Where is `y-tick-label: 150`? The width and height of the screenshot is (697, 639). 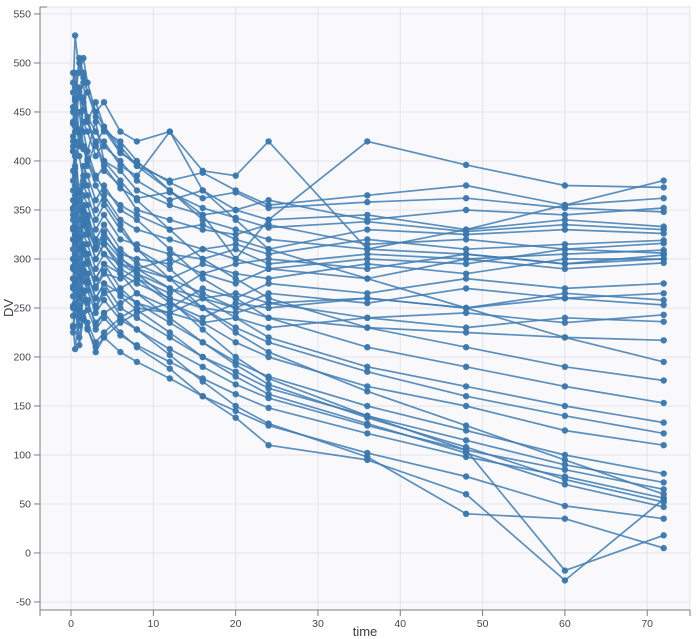 y-tick-label: 150 is located at coordinates (22, 406).